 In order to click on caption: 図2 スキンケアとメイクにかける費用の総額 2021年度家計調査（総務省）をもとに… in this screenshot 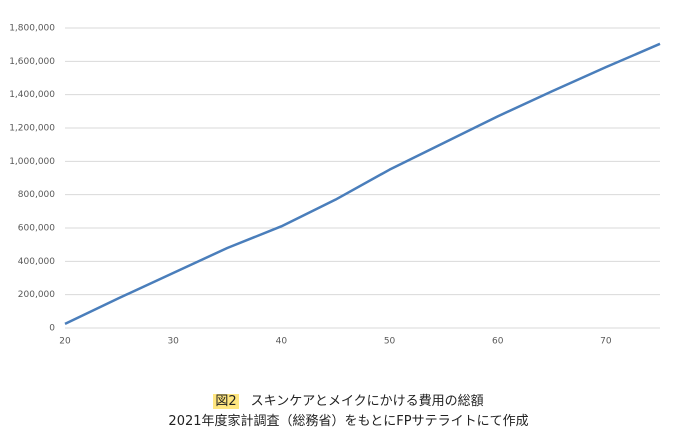, I will do `click(348, 412)`.